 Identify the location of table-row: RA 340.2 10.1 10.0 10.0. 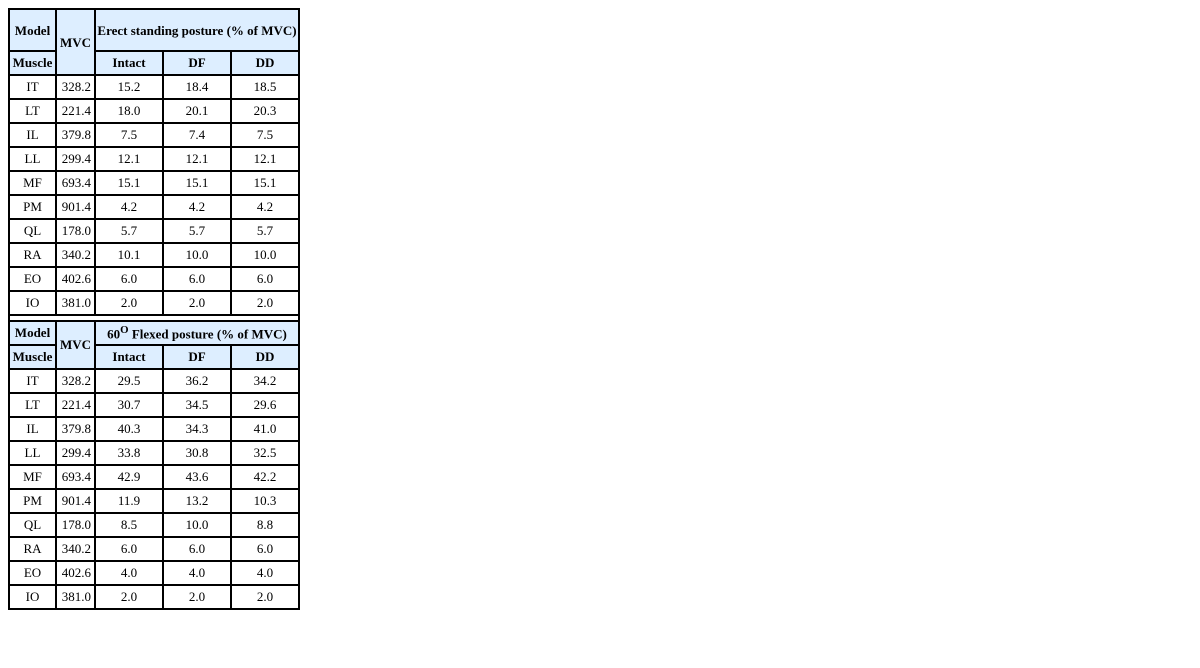
(154, 255).